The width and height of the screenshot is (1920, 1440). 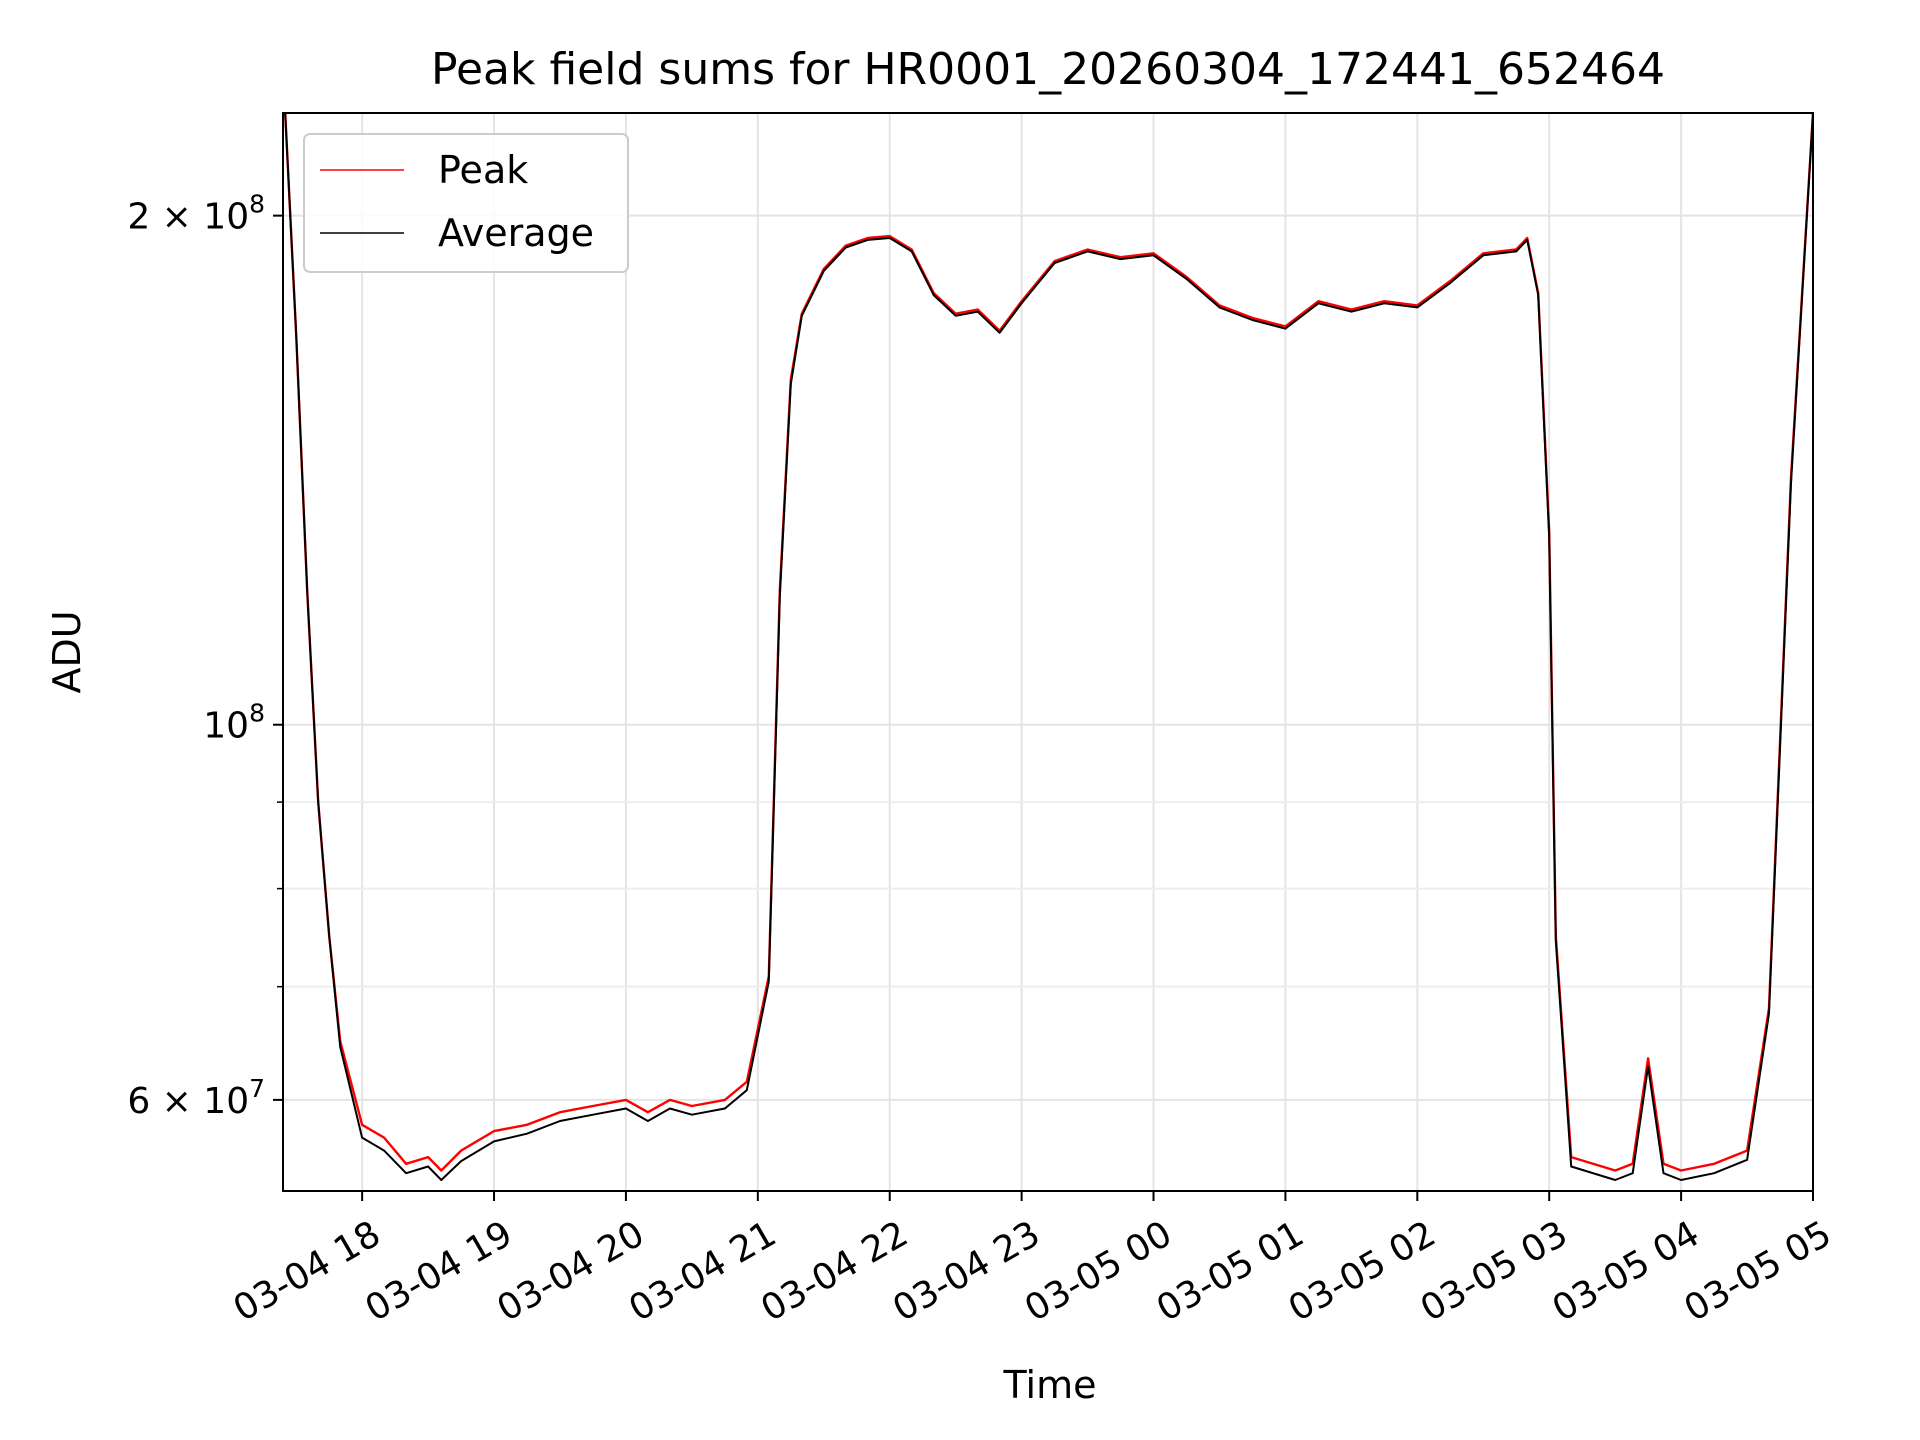 What do you see at coordinates (226, 726) in the screenshot?
I see `y-tick-base: 10` at bounding box center [226, 726].